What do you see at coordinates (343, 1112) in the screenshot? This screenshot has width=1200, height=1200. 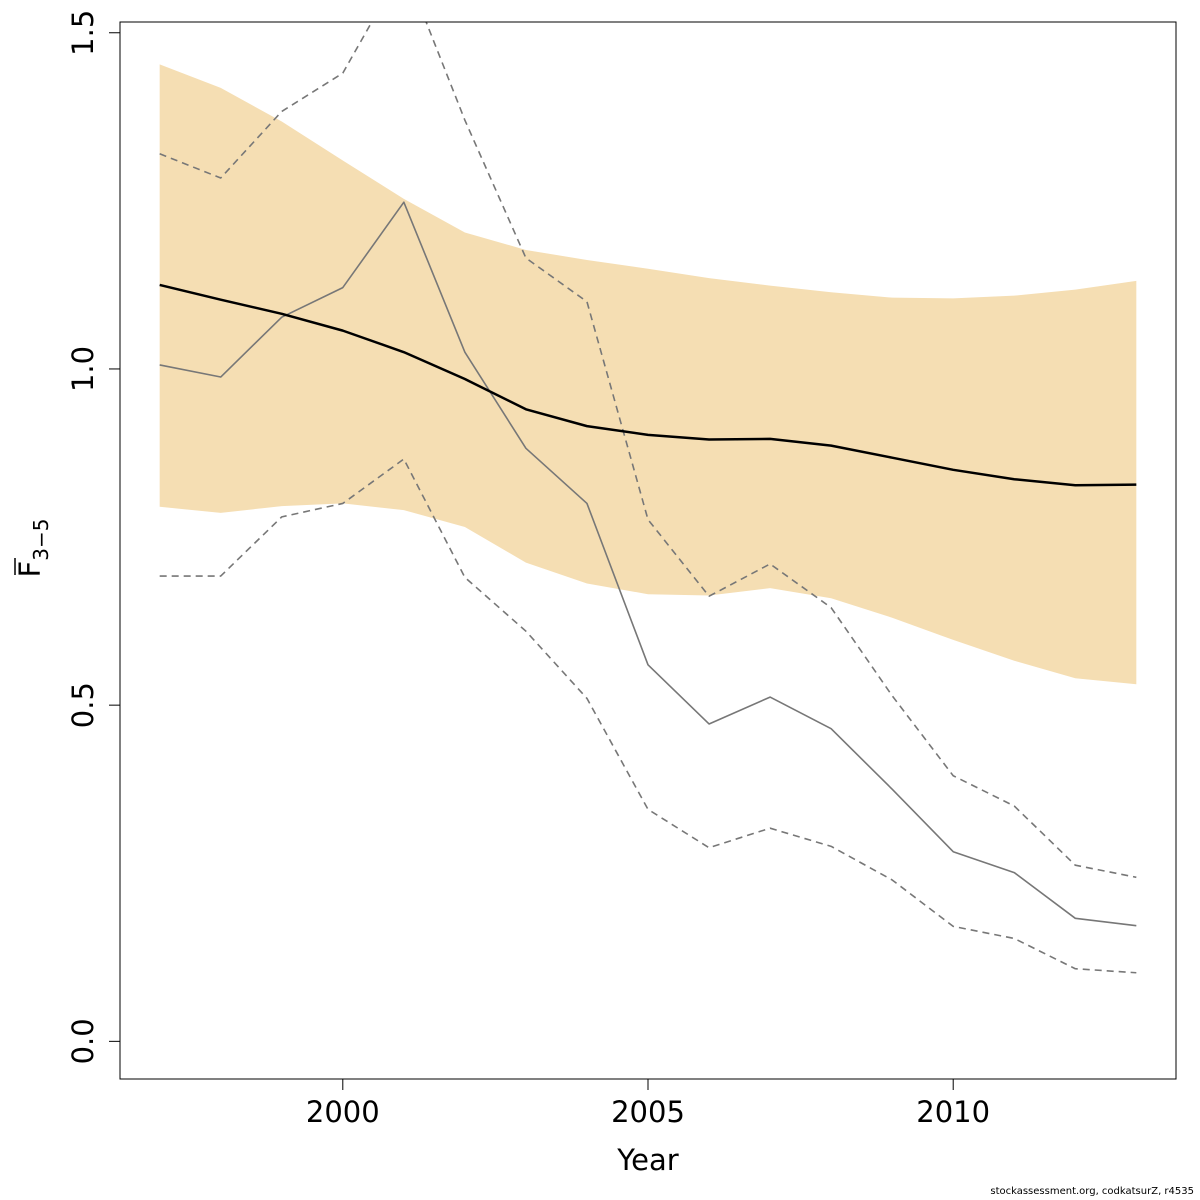 I see `x-tick-label: 2000` at bounding box center [343, 1112].